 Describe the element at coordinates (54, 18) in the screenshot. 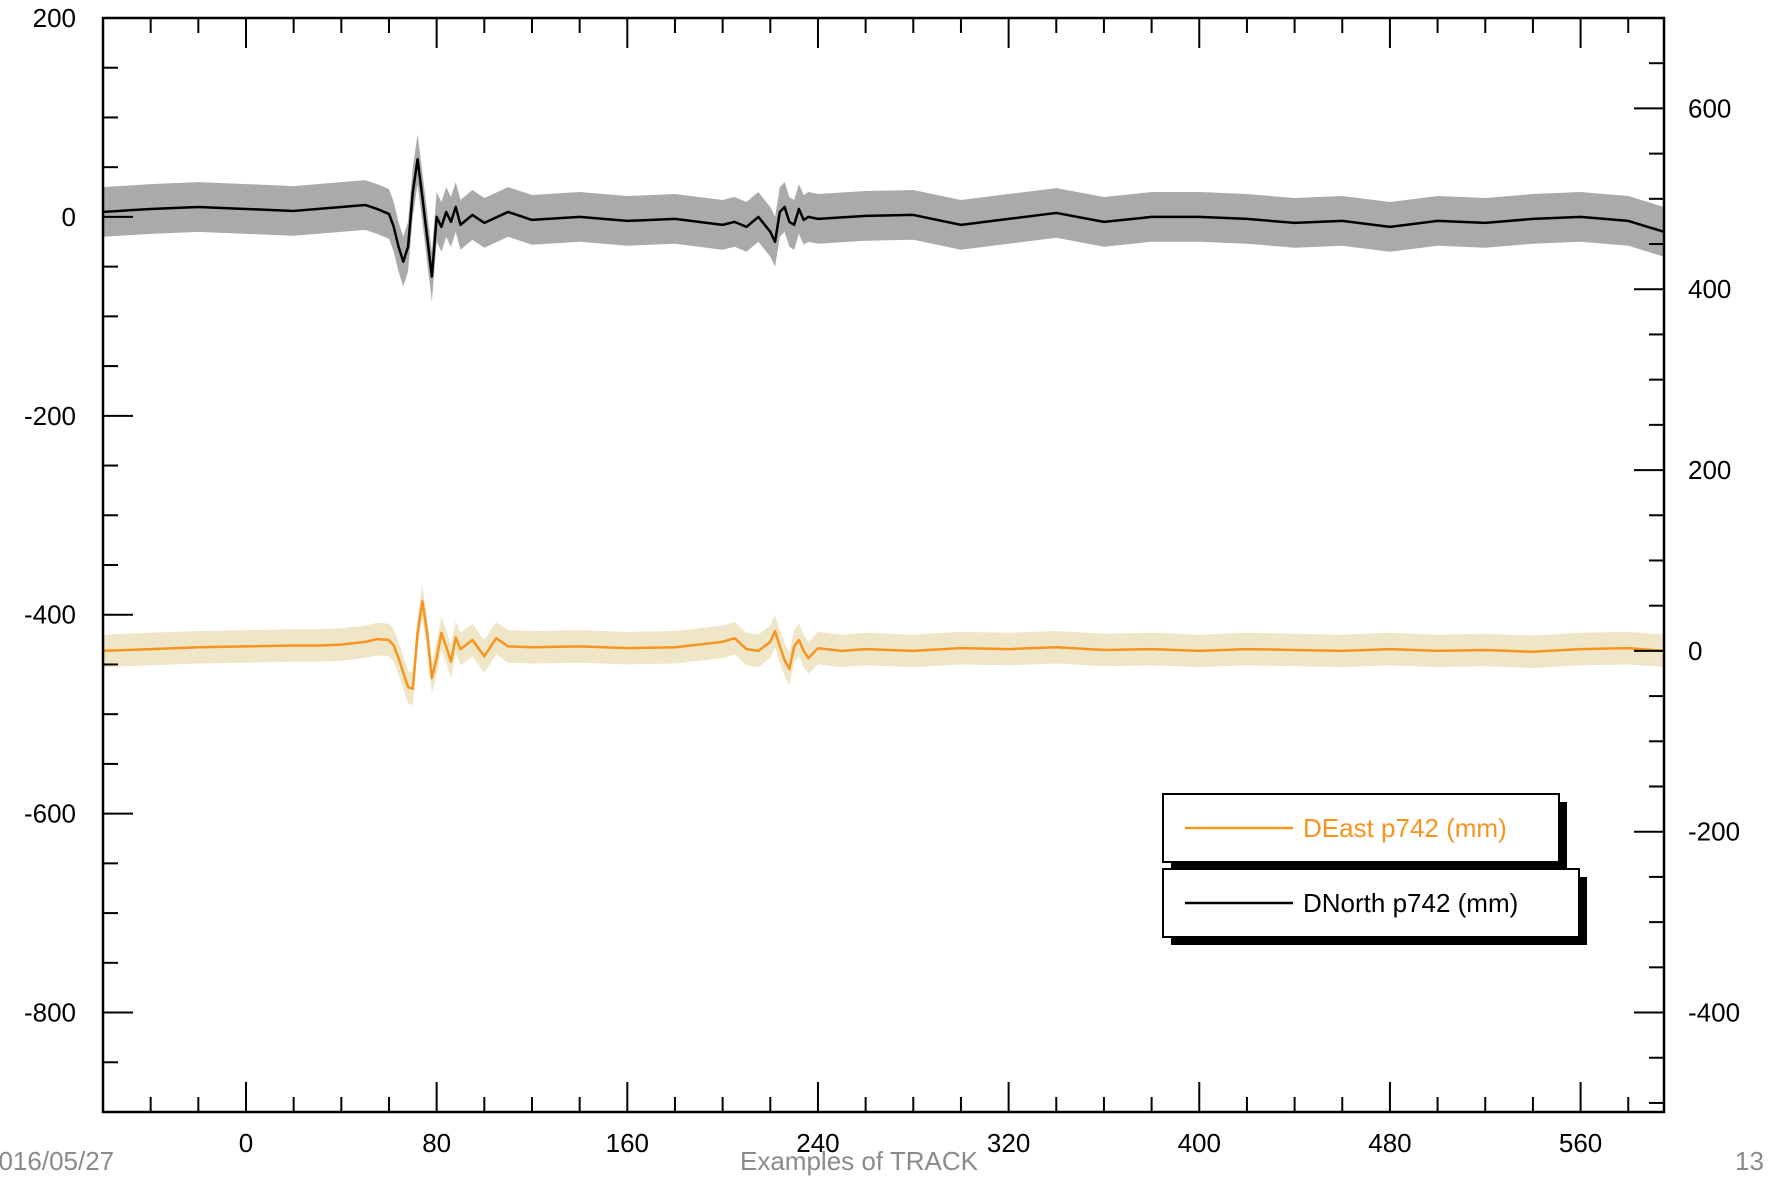

I see `y-left-tick-label: 200` at that location.